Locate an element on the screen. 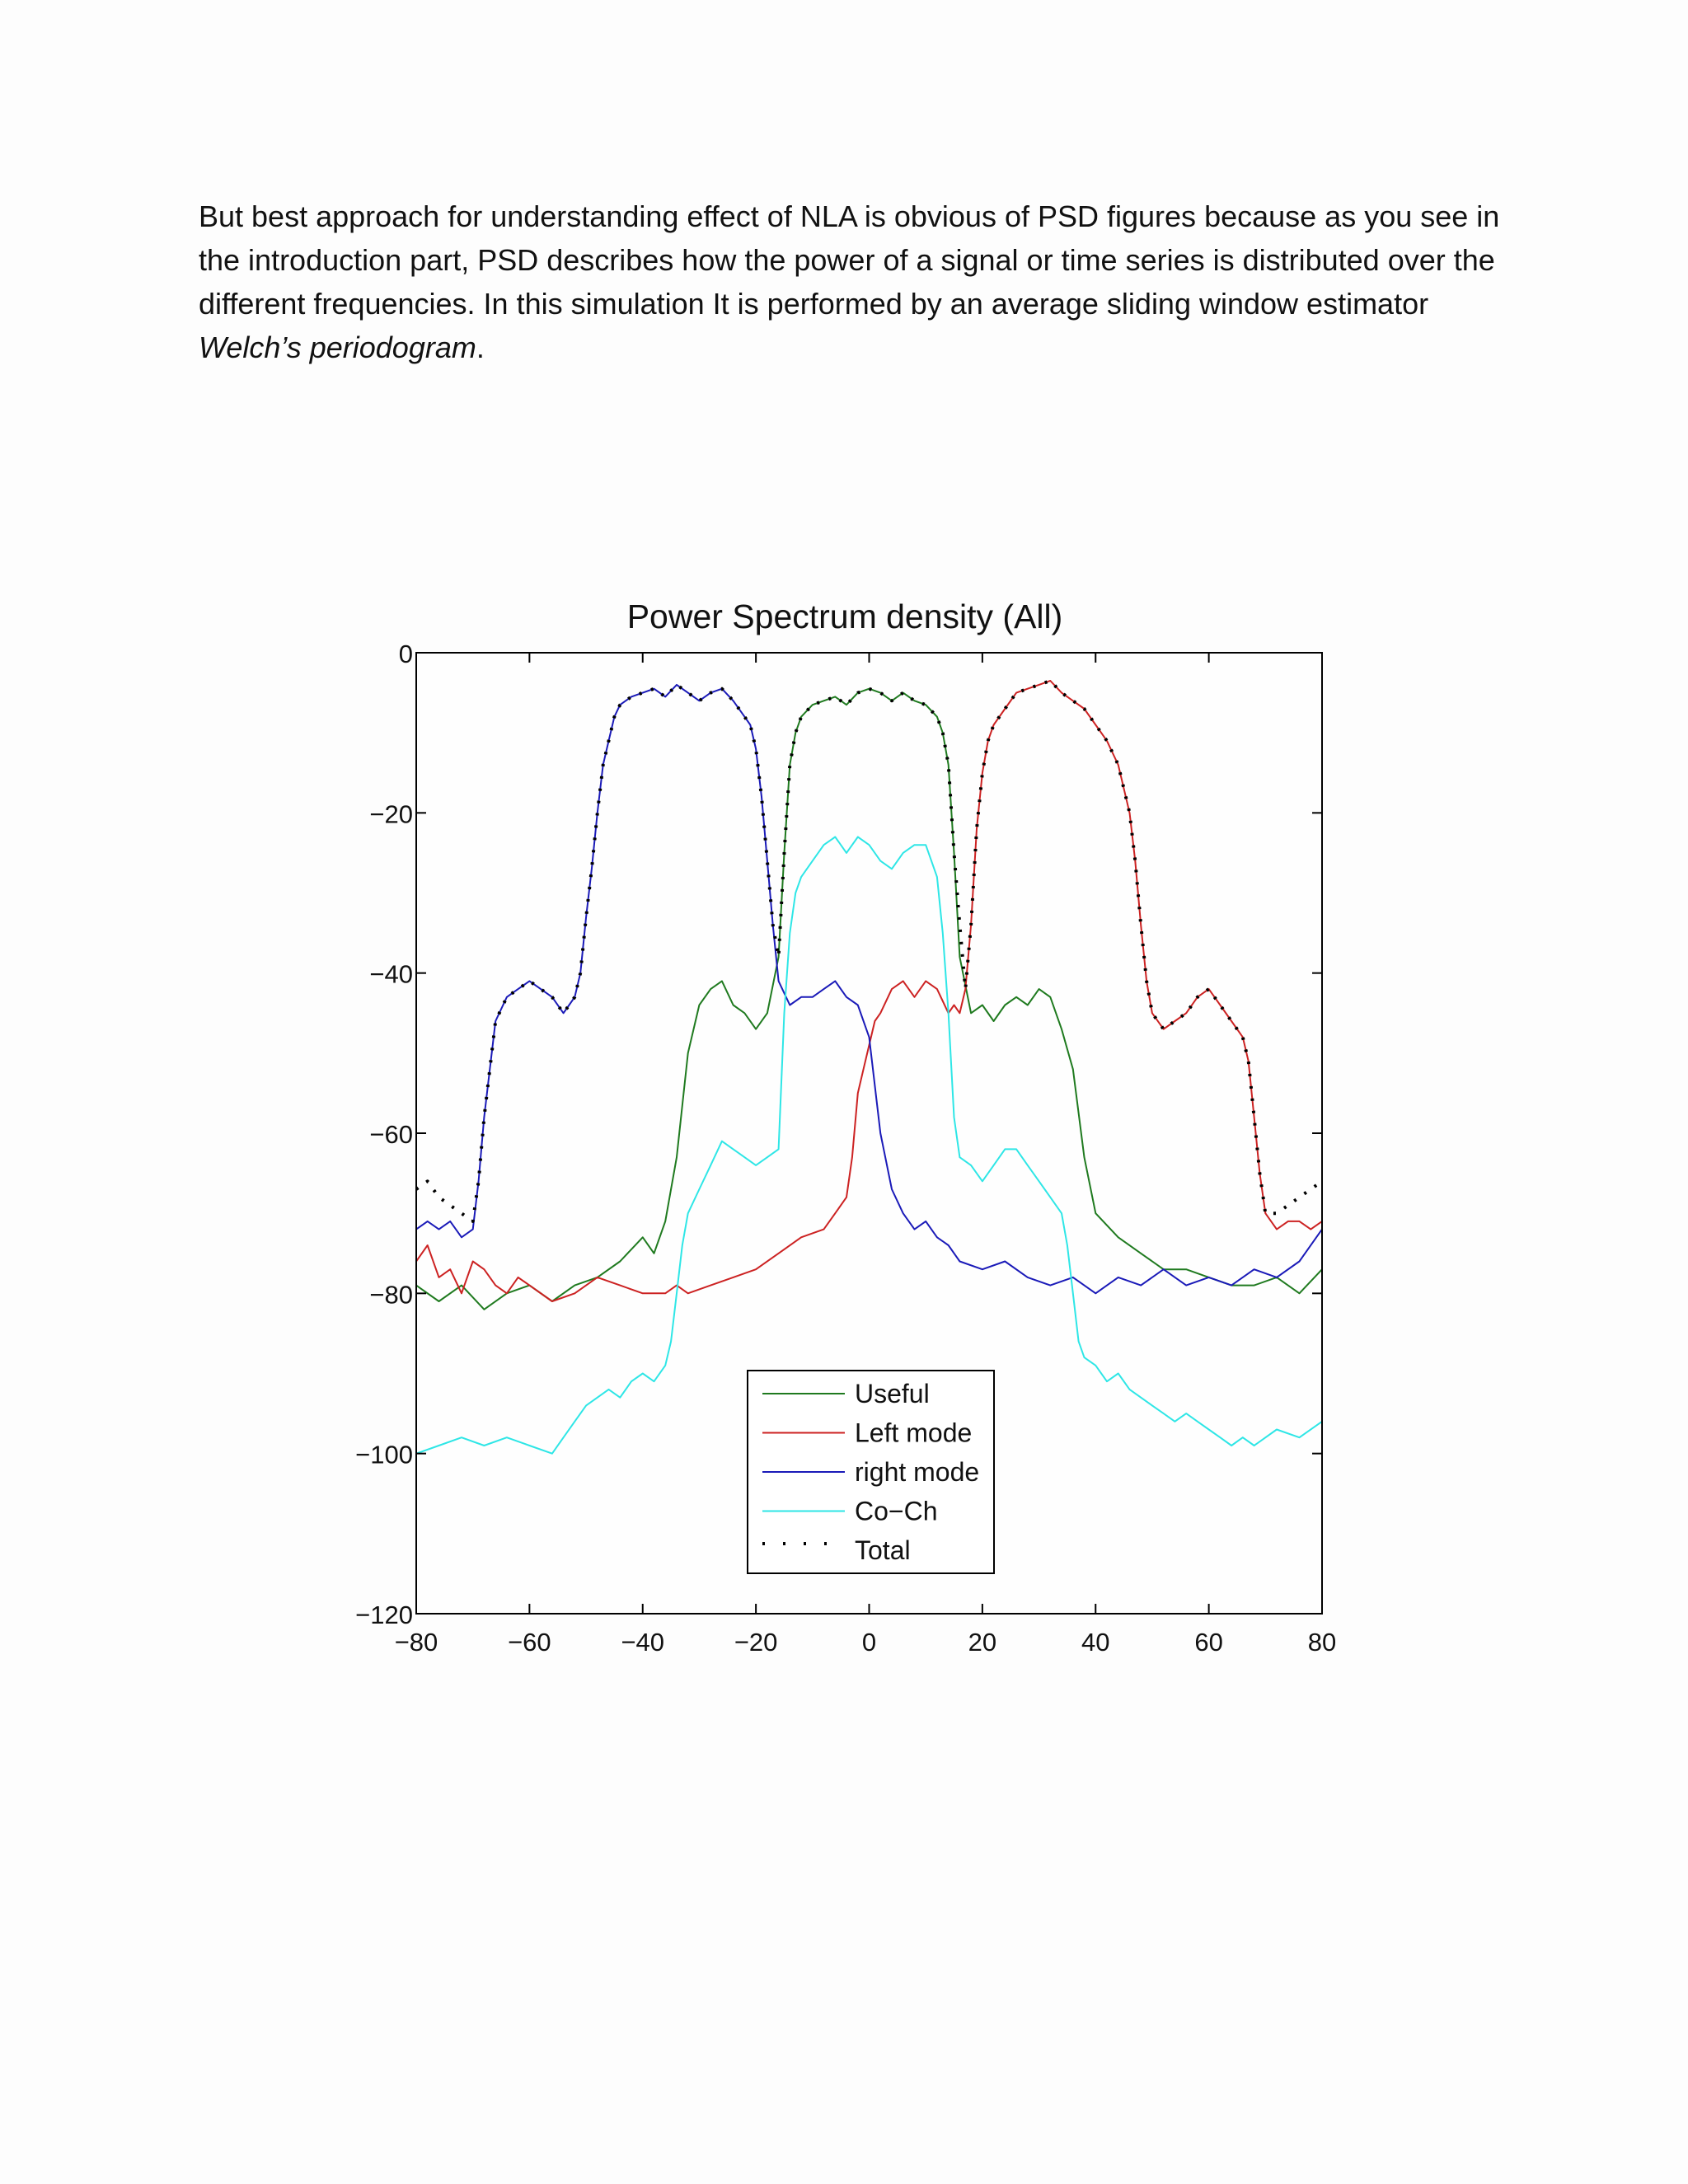  x-tick-label: 80 is located at coordinates (1322, 1642).